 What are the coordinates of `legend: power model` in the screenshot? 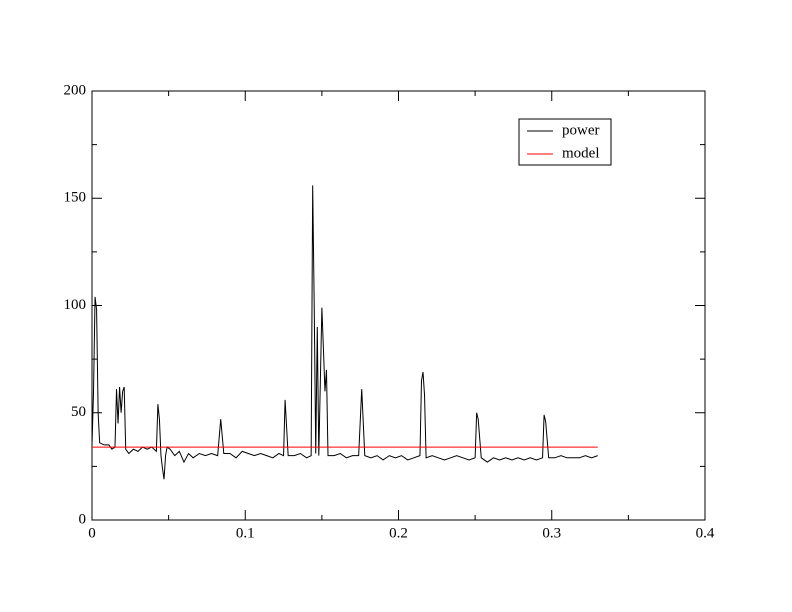 It's located at (565, 142).